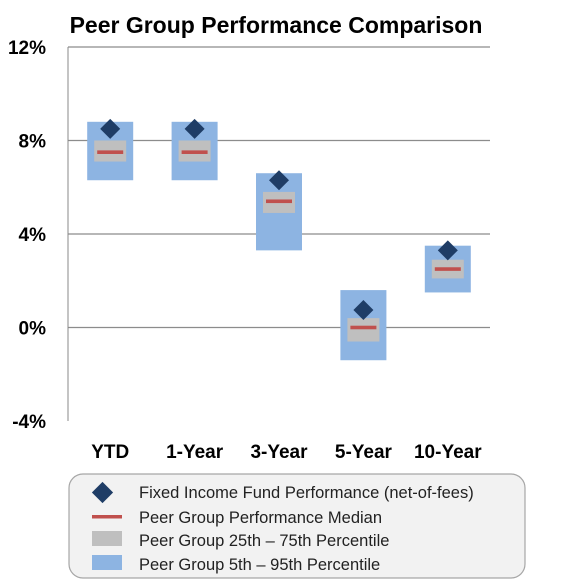 This screenshot has width=570, height=583. What do you see at coordinates (33, 329) in the screenshot?
I see `y-tick-label: 0%` at bounding box center [33, 329].